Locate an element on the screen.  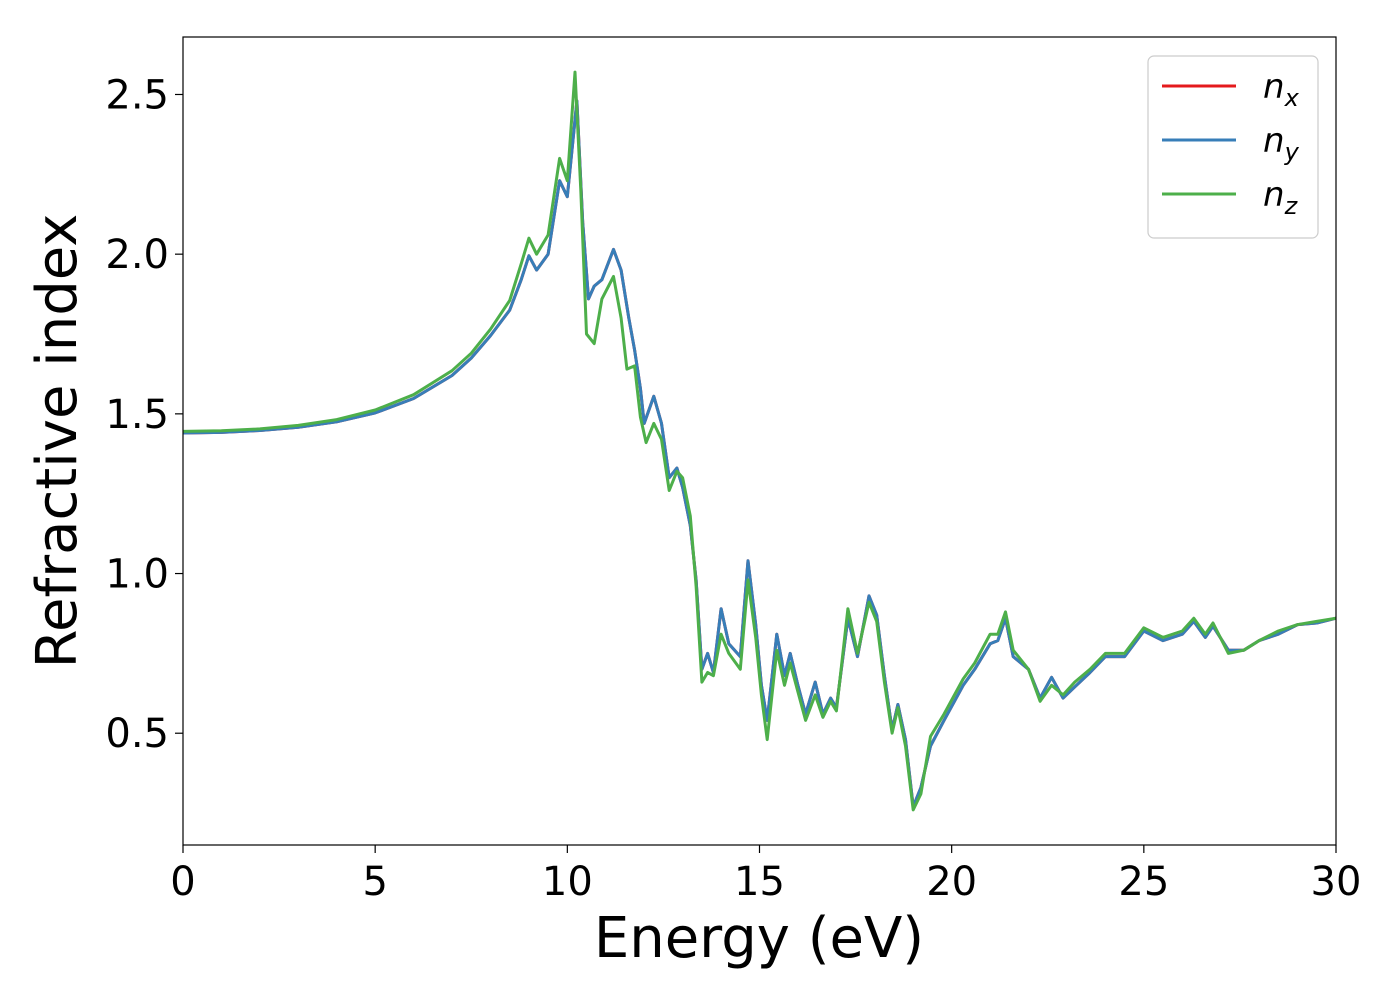
x-tick-label: 0 is located at coordinates (182, 882).